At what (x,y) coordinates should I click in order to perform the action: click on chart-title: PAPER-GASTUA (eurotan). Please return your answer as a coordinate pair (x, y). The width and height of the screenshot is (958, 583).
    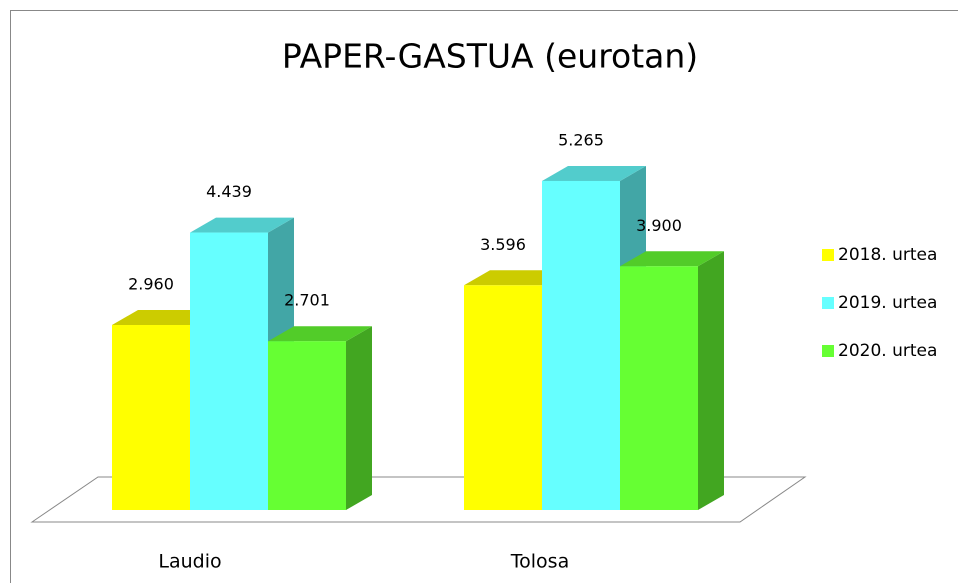
    Looking at the image, I should click on (490, 56).